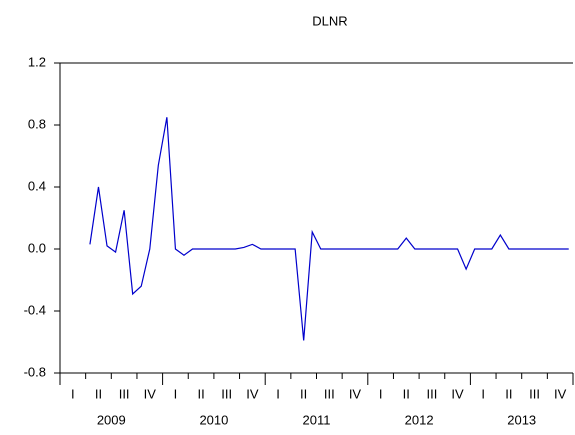 The height and width of the screenshot is (435, 575). What do you see at coordinates (35, 309) in the screenshot?
I see `y-tick-label: -0.4` at bounding box center [35, 309].